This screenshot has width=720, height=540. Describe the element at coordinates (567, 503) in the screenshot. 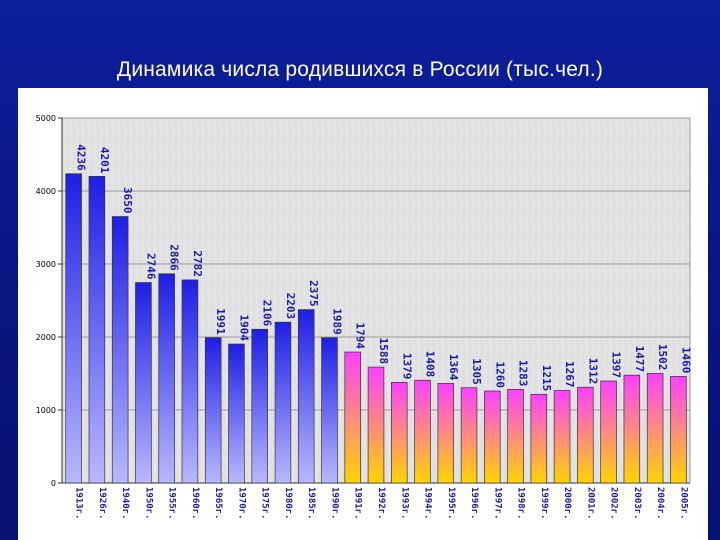

I see `x-tick-label: 2000г.` at that location.